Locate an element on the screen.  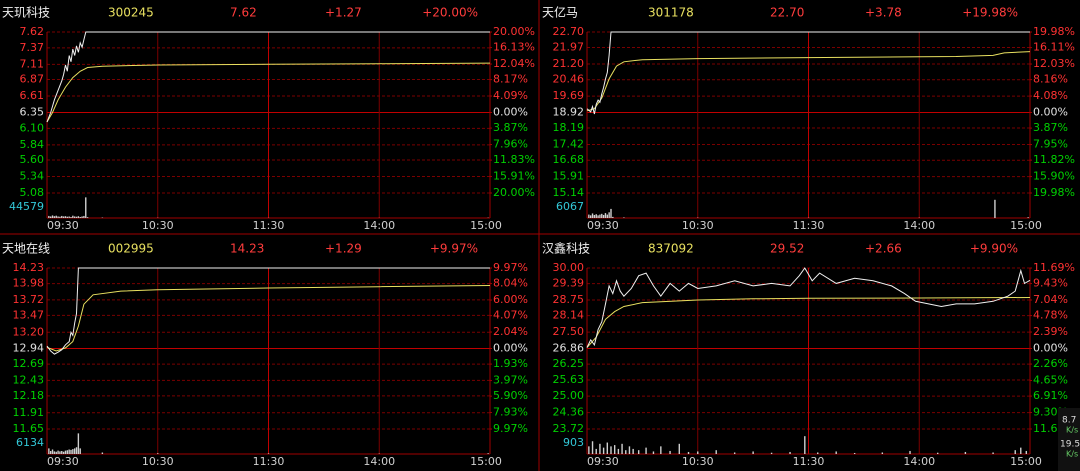
y2-tick-label: 4.78% is located at coordinates (1050, 315).